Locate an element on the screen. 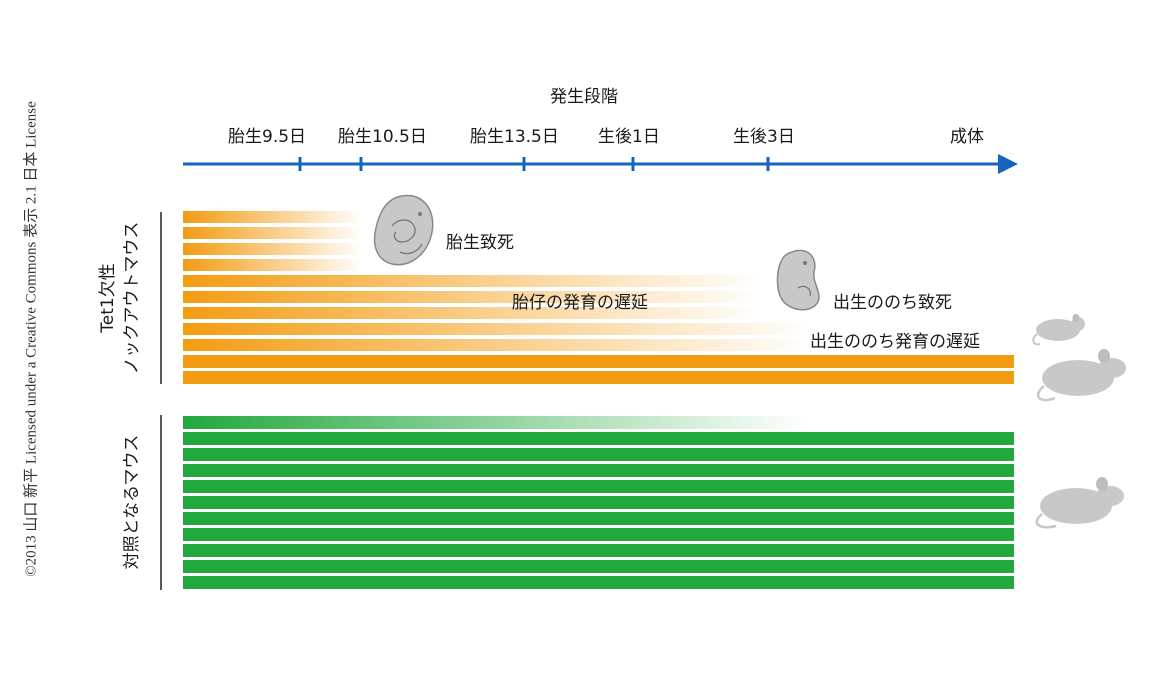 This screenshot has height=678, width=1155. control-label: 対照となるマウス is located at coordinates (132, 502).